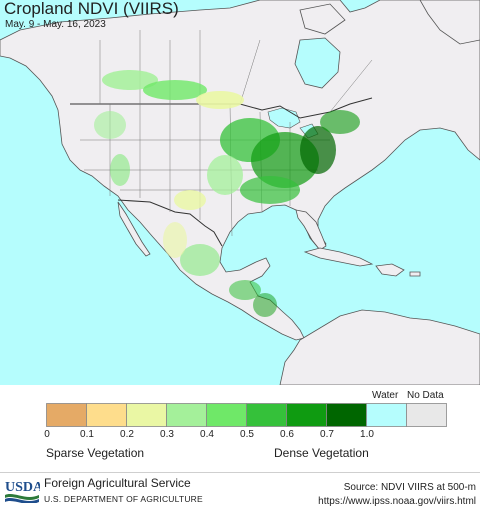 The height and width of the screenshot is (510, 480). Describe the element at coordinates (327, 434) in the screenshot. I see `legend-tick-0.7: 0.7` at that location.